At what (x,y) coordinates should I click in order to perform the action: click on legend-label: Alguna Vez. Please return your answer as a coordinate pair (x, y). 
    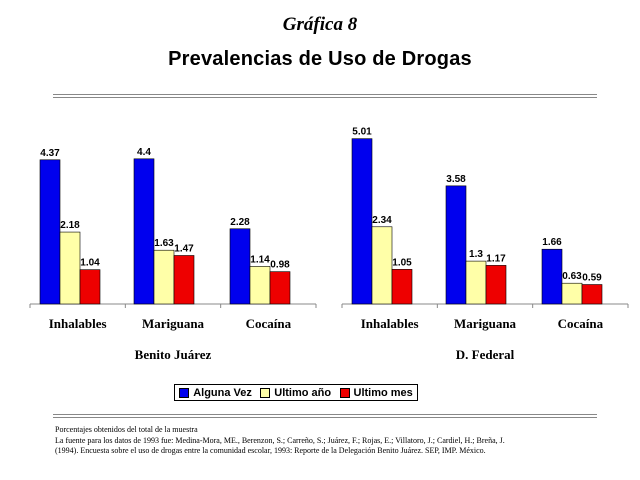
    Looking at the image, I should click on (222, 392).